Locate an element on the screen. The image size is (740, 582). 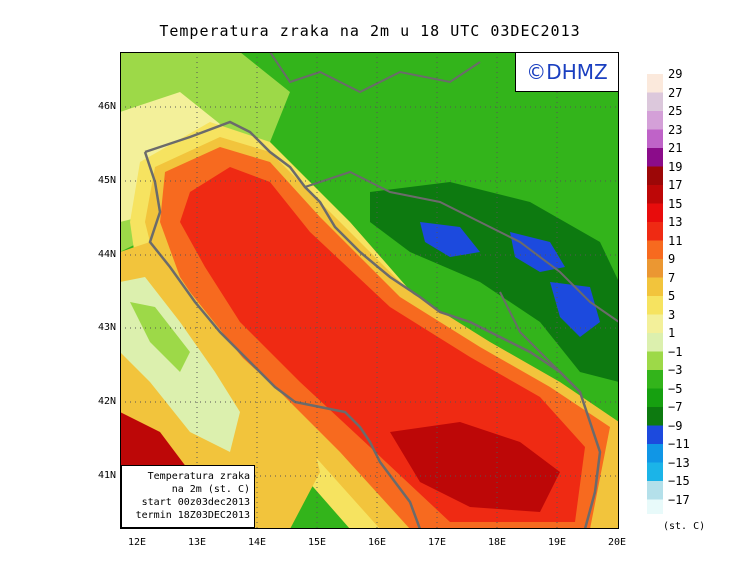
legend-label: 13 is located at coordinates (675, 222).